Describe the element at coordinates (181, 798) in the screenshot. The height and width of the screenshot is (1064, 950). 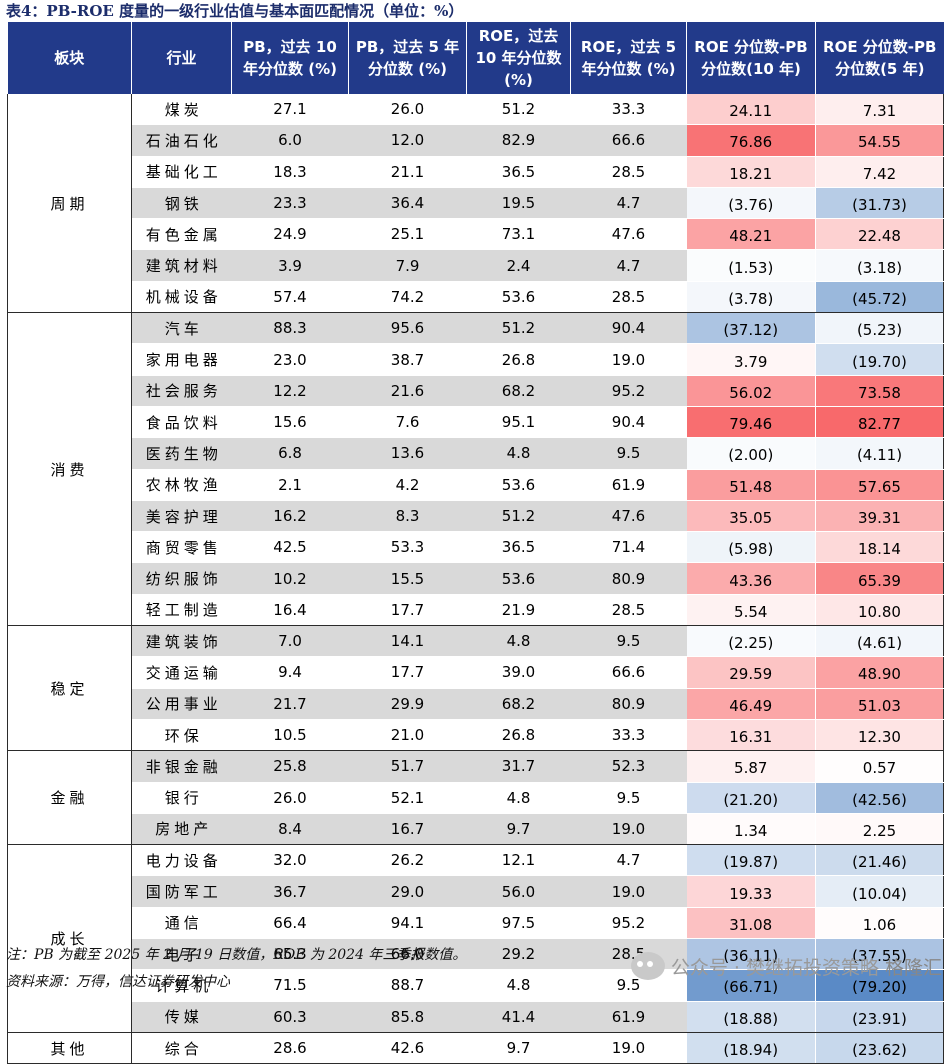
I see `industry-cell: 银行` at that location.